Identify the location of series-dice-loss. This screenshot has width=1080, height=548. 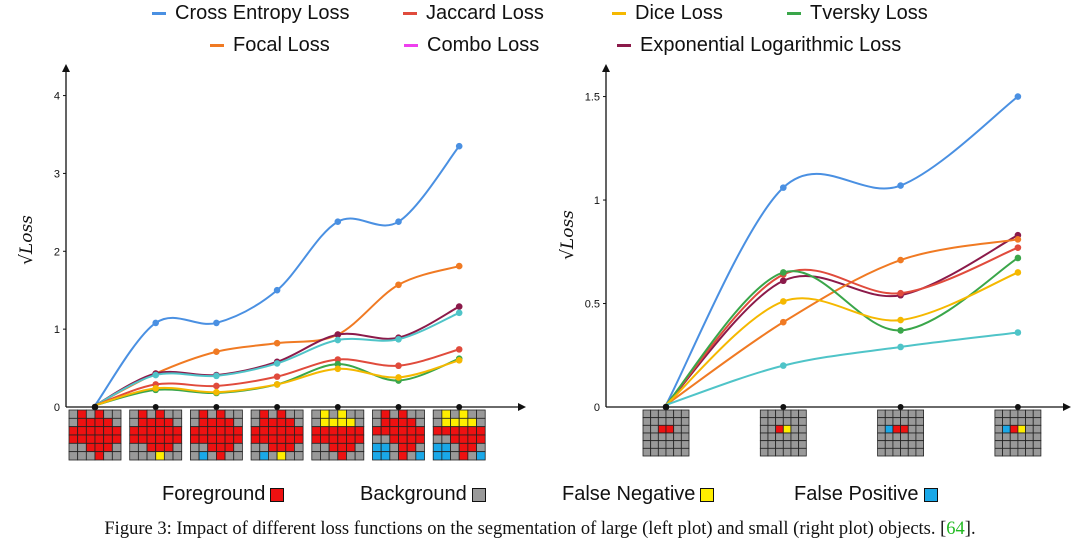
(843, 337).